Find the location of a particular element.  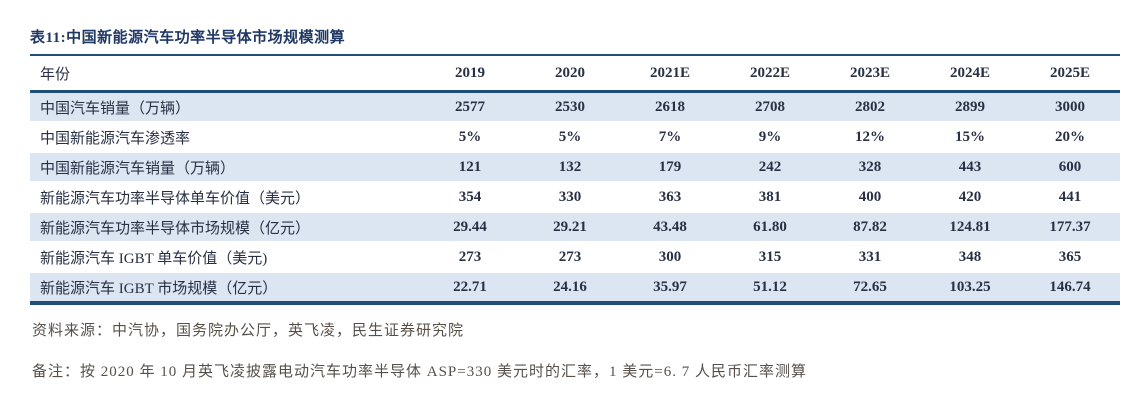

table-cell: 2618 is located at coordinates (670, 107).